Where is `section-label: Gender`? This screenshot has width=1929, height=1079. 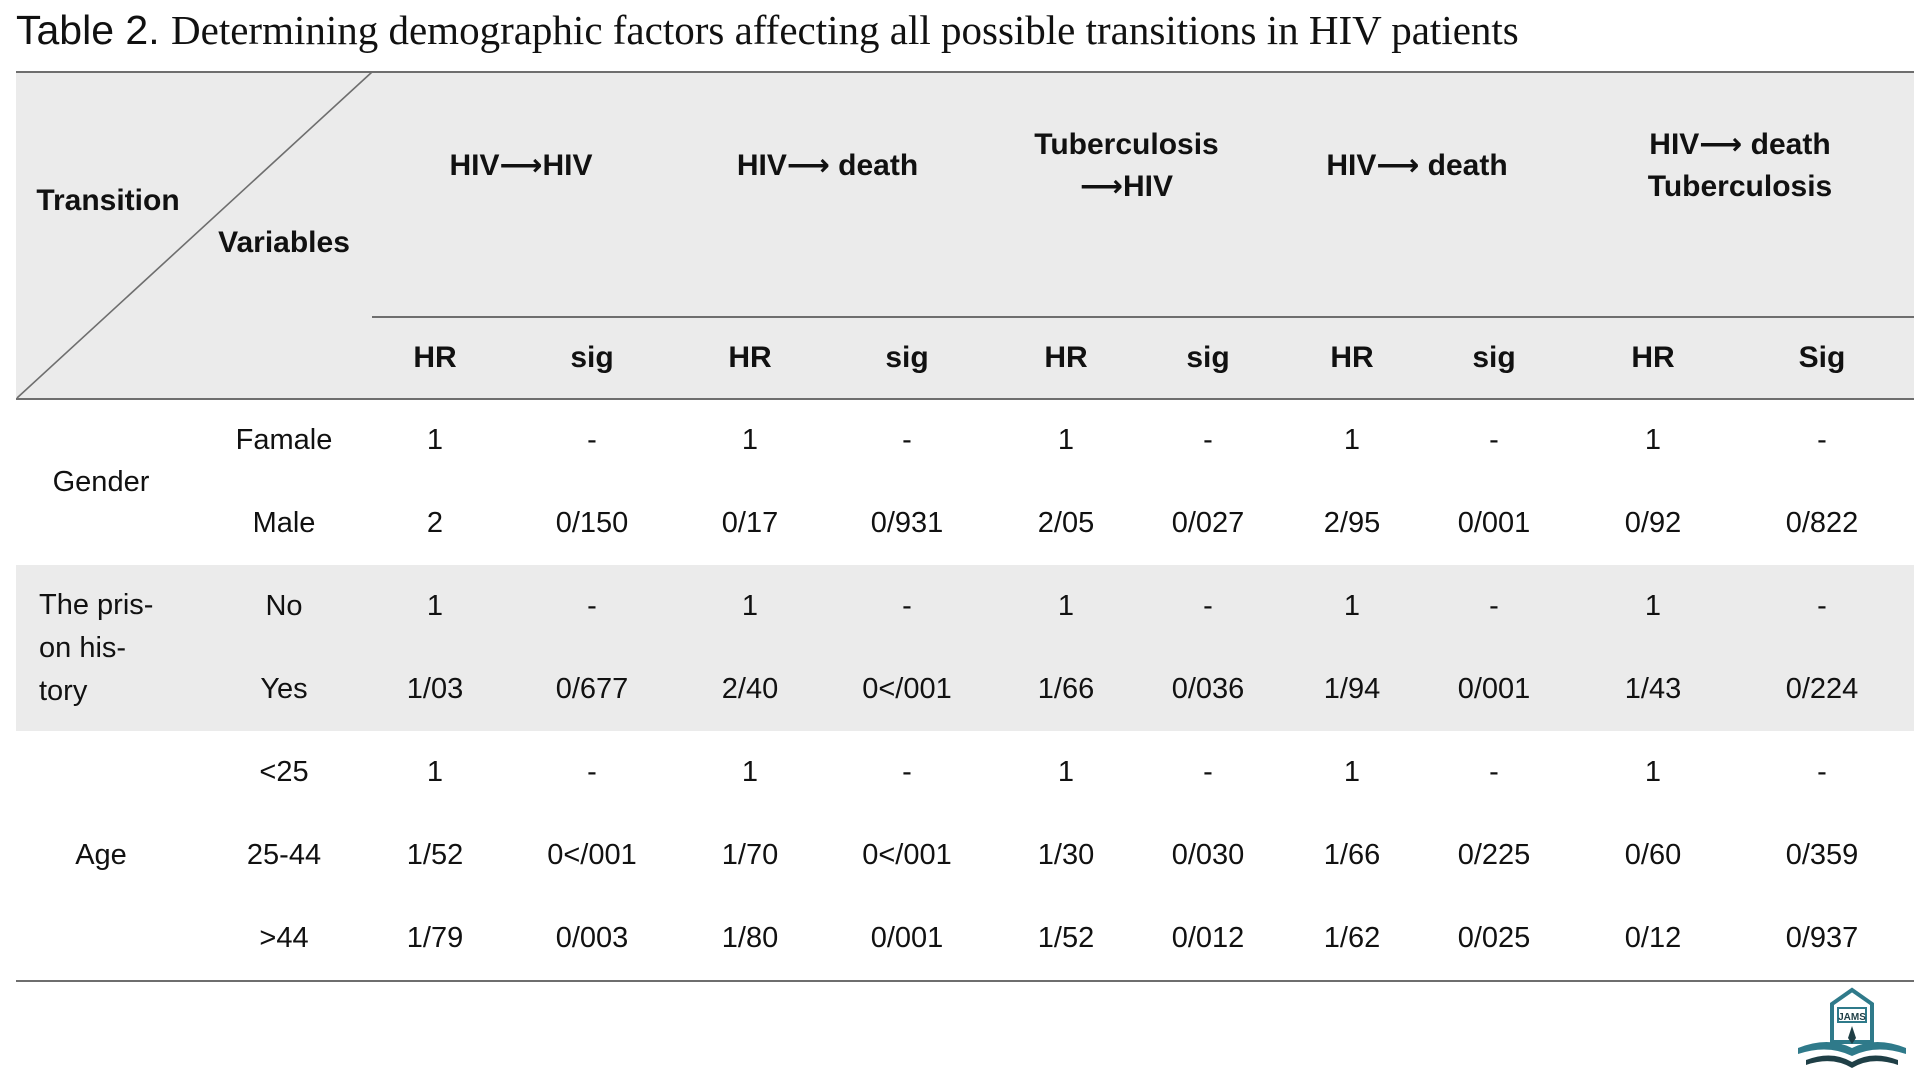
section-label: Gender is located at coordinates (101, 481).